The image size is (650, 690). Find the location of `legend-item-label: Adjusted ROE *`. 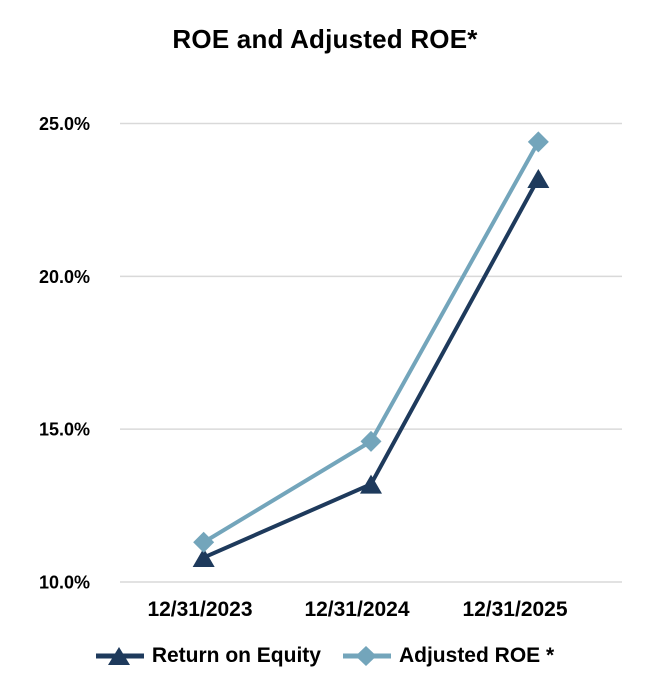

legend-item-label: Adjusted ROE * is located at coordinates (476, 655).